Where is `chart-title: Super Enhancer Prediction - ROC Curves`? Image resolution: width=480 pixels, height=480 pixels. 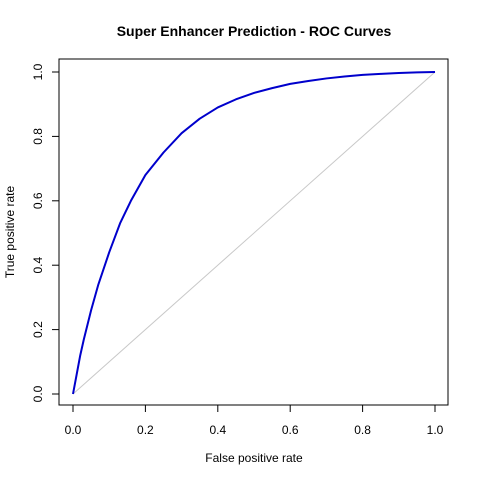
chart-title: Super Enhancer Prediction - ROC Curves is located at coordinates (254, 31).